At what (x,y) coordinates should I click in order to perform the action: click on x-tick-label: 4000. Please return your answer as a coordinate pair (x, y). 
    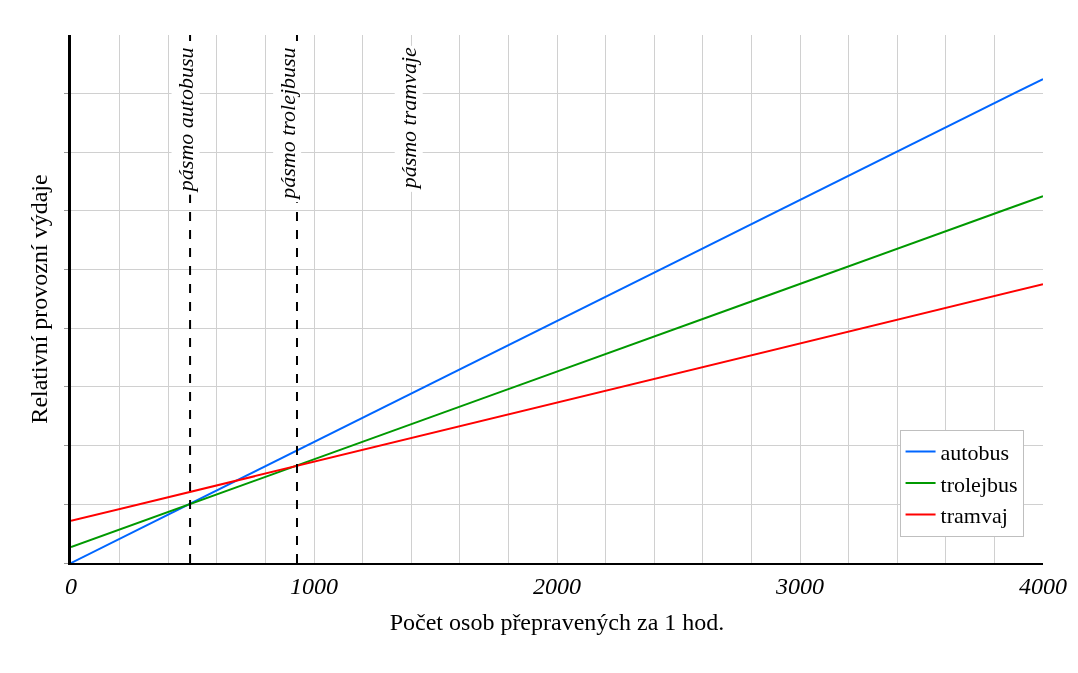
    Looking at the image, I should click on (1043, 585).